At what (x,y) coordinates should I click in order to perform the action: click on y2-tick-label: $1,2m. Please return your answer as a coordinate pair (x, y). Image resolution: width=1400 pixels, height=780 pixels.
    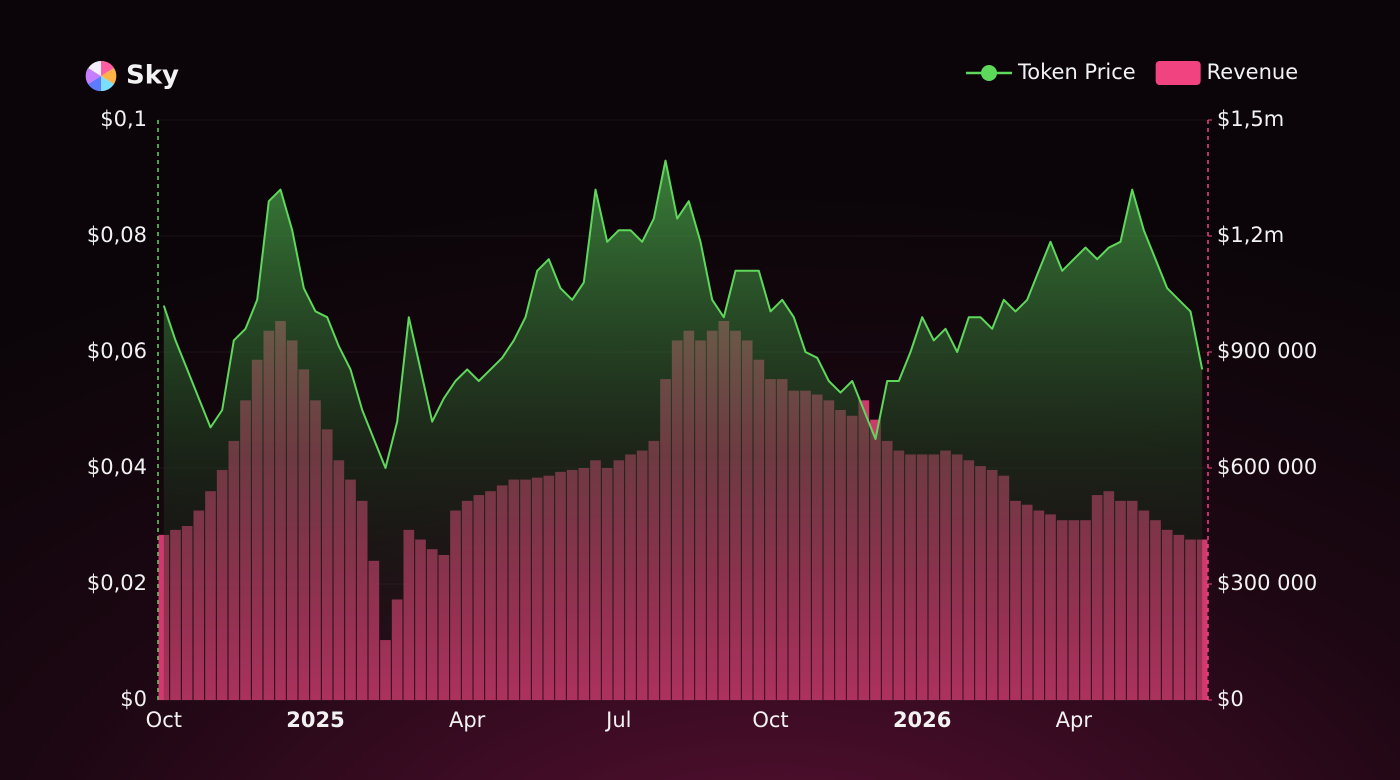
    Looking at the image, I should click on (1250, 235).